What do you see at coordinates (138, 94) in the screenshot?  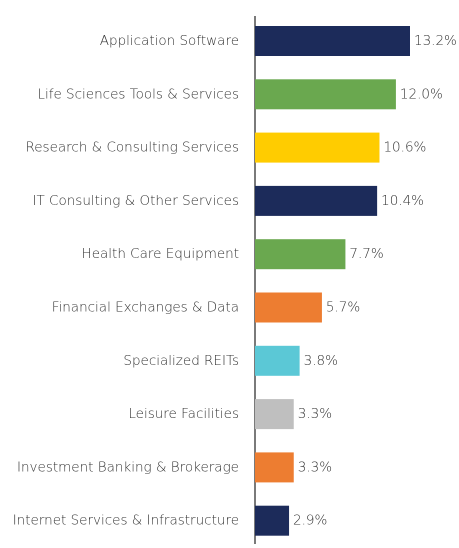 I see `category-label: Life Sciences Tools & Services` at bounding box center [138, 94].